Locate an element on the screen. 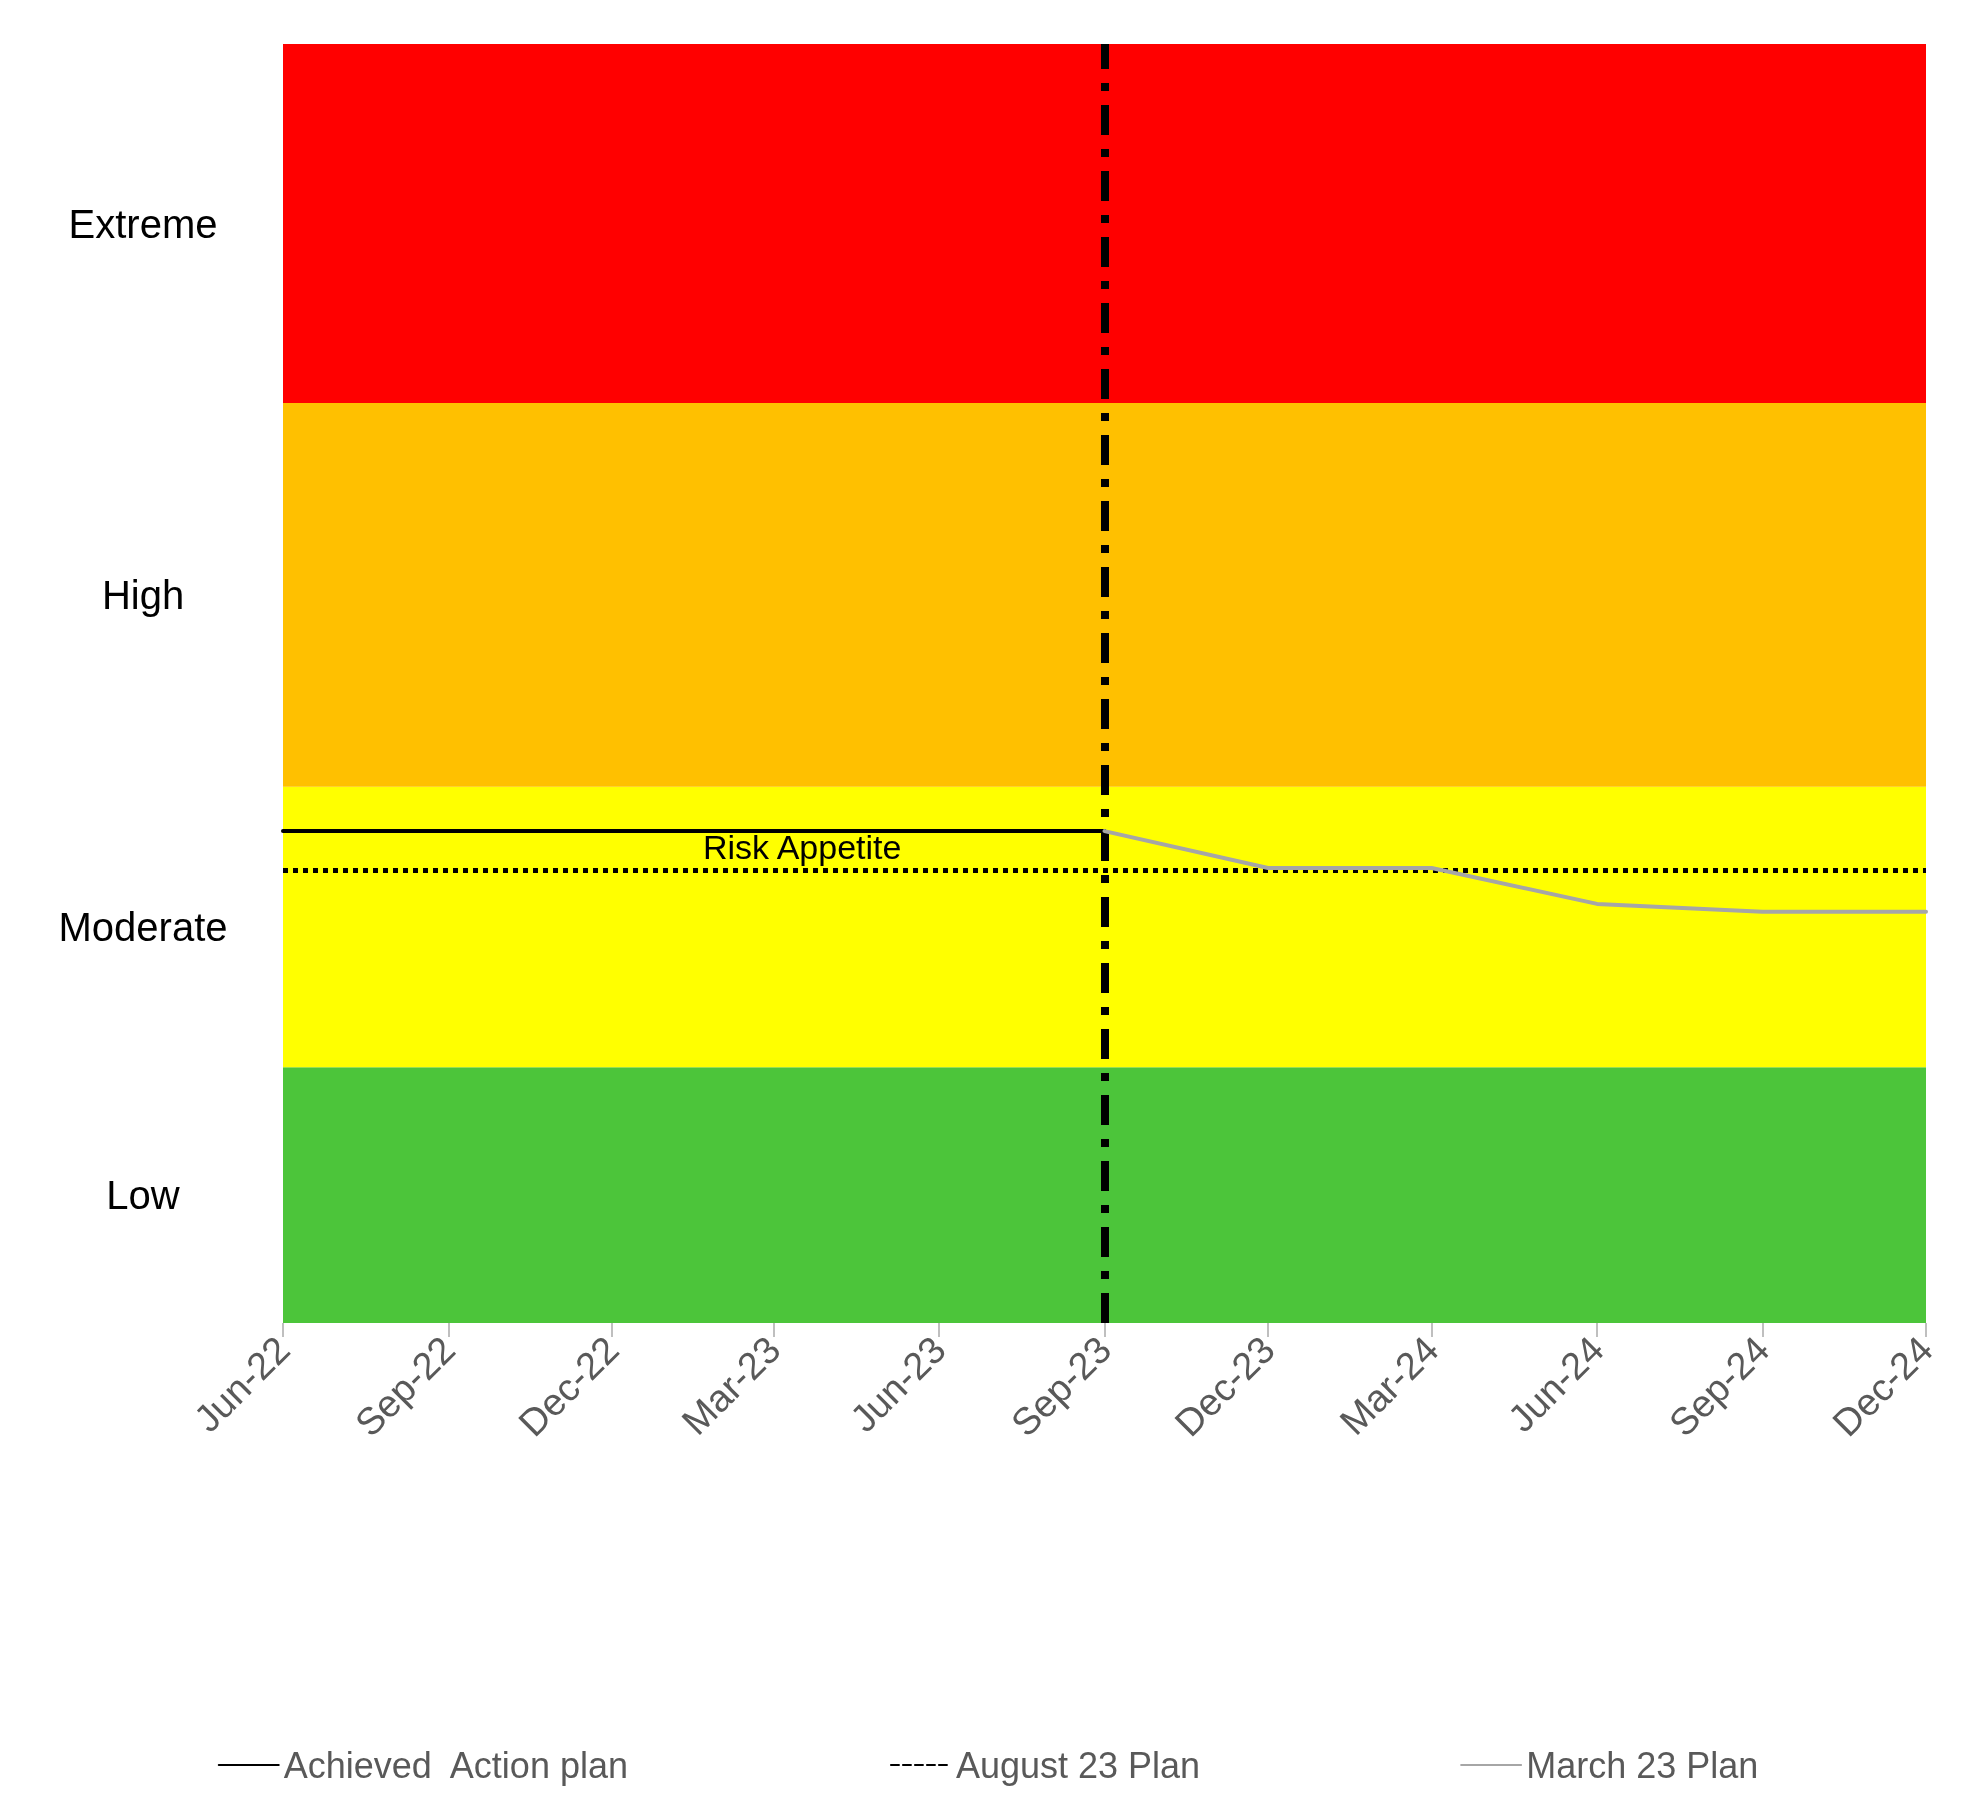 The image size is (1983, 1814). legend-label: Achieved Action plan is located at coordinates (455, 1765).